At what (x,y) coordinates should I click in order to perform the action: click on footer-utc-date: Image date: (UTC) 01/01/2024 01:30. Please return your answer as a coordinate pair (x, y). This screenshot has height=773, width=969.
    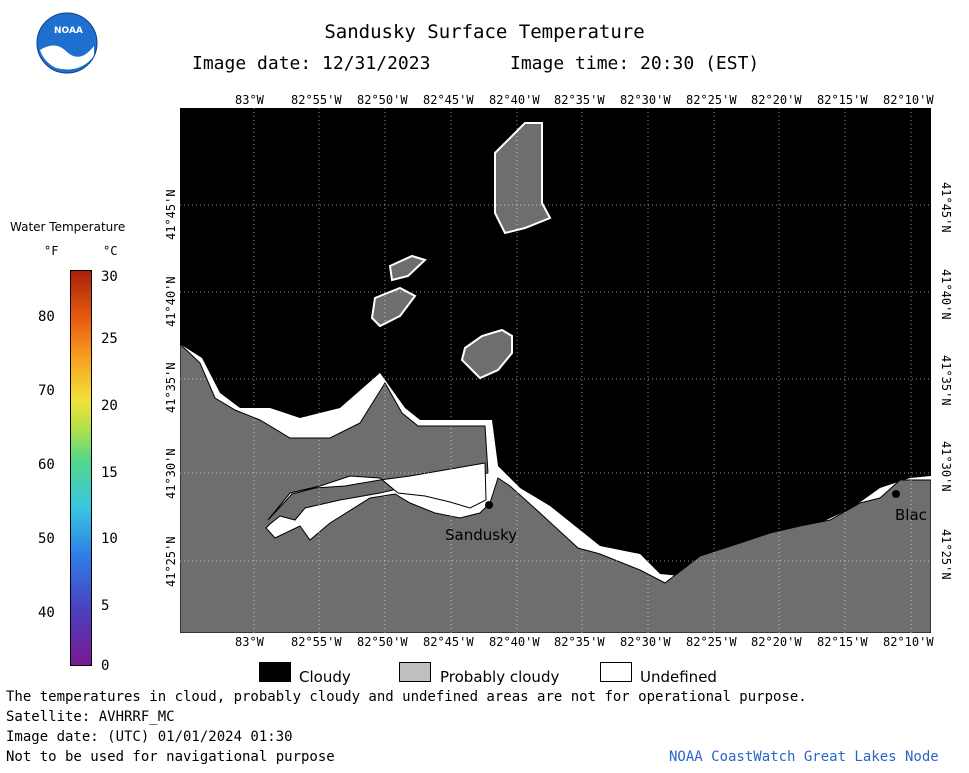
    Looking at the image, I should click on (149, 737).